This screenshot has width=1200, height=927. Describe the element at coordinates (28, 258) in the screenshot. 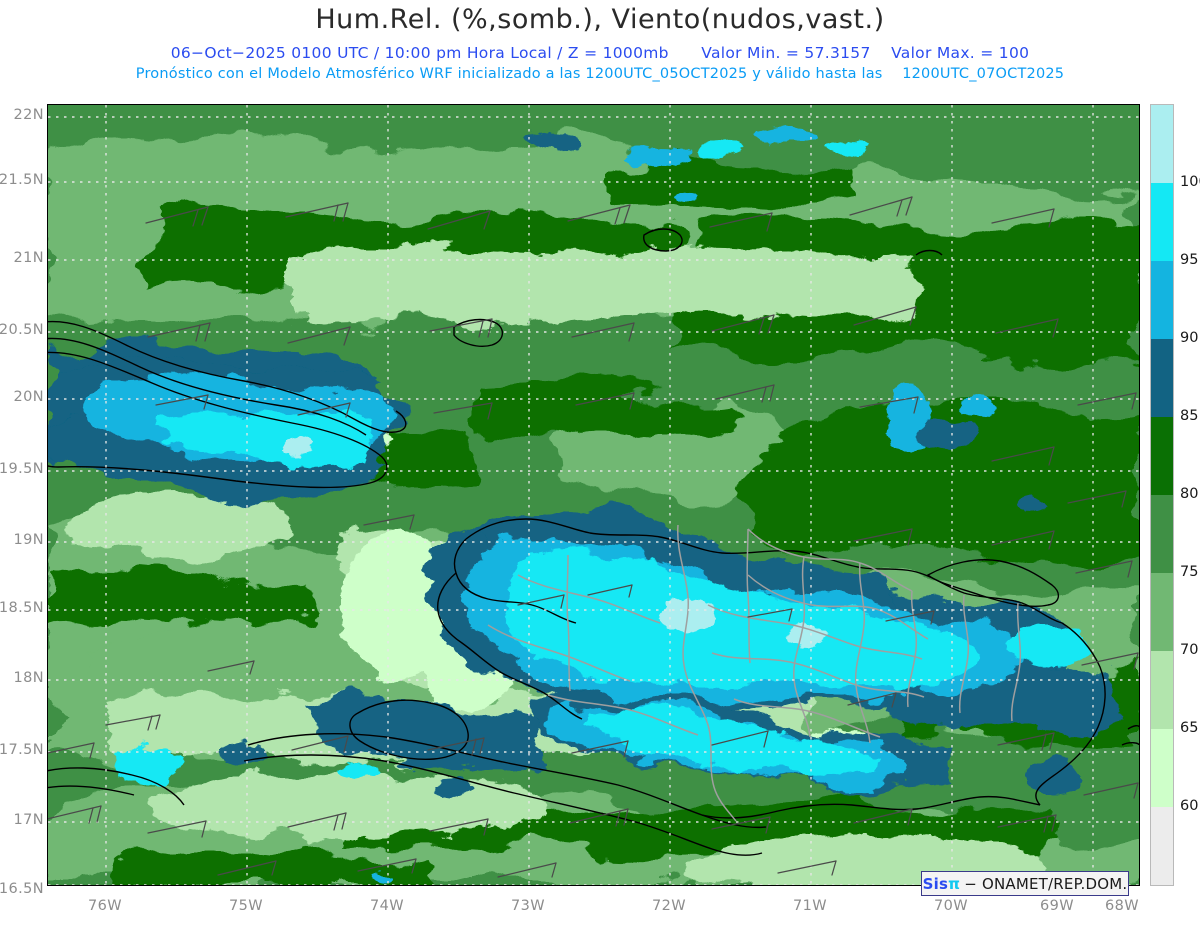

I see `y-axis-tick-text: 21N` at that location.